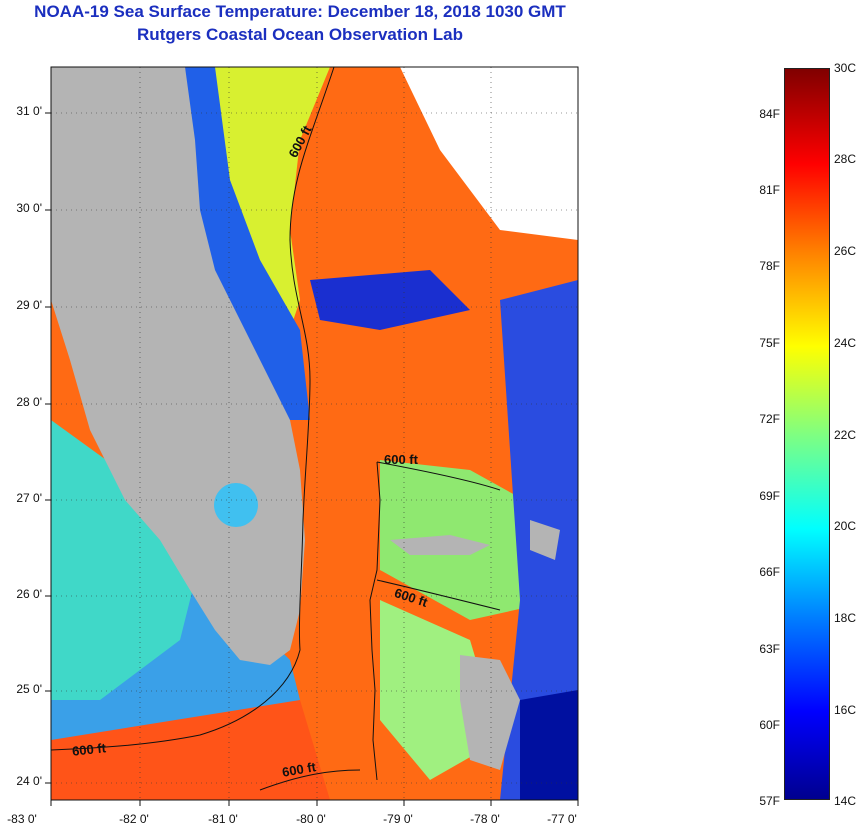  I want to click on bahamas-island-east, so click(545, 540).